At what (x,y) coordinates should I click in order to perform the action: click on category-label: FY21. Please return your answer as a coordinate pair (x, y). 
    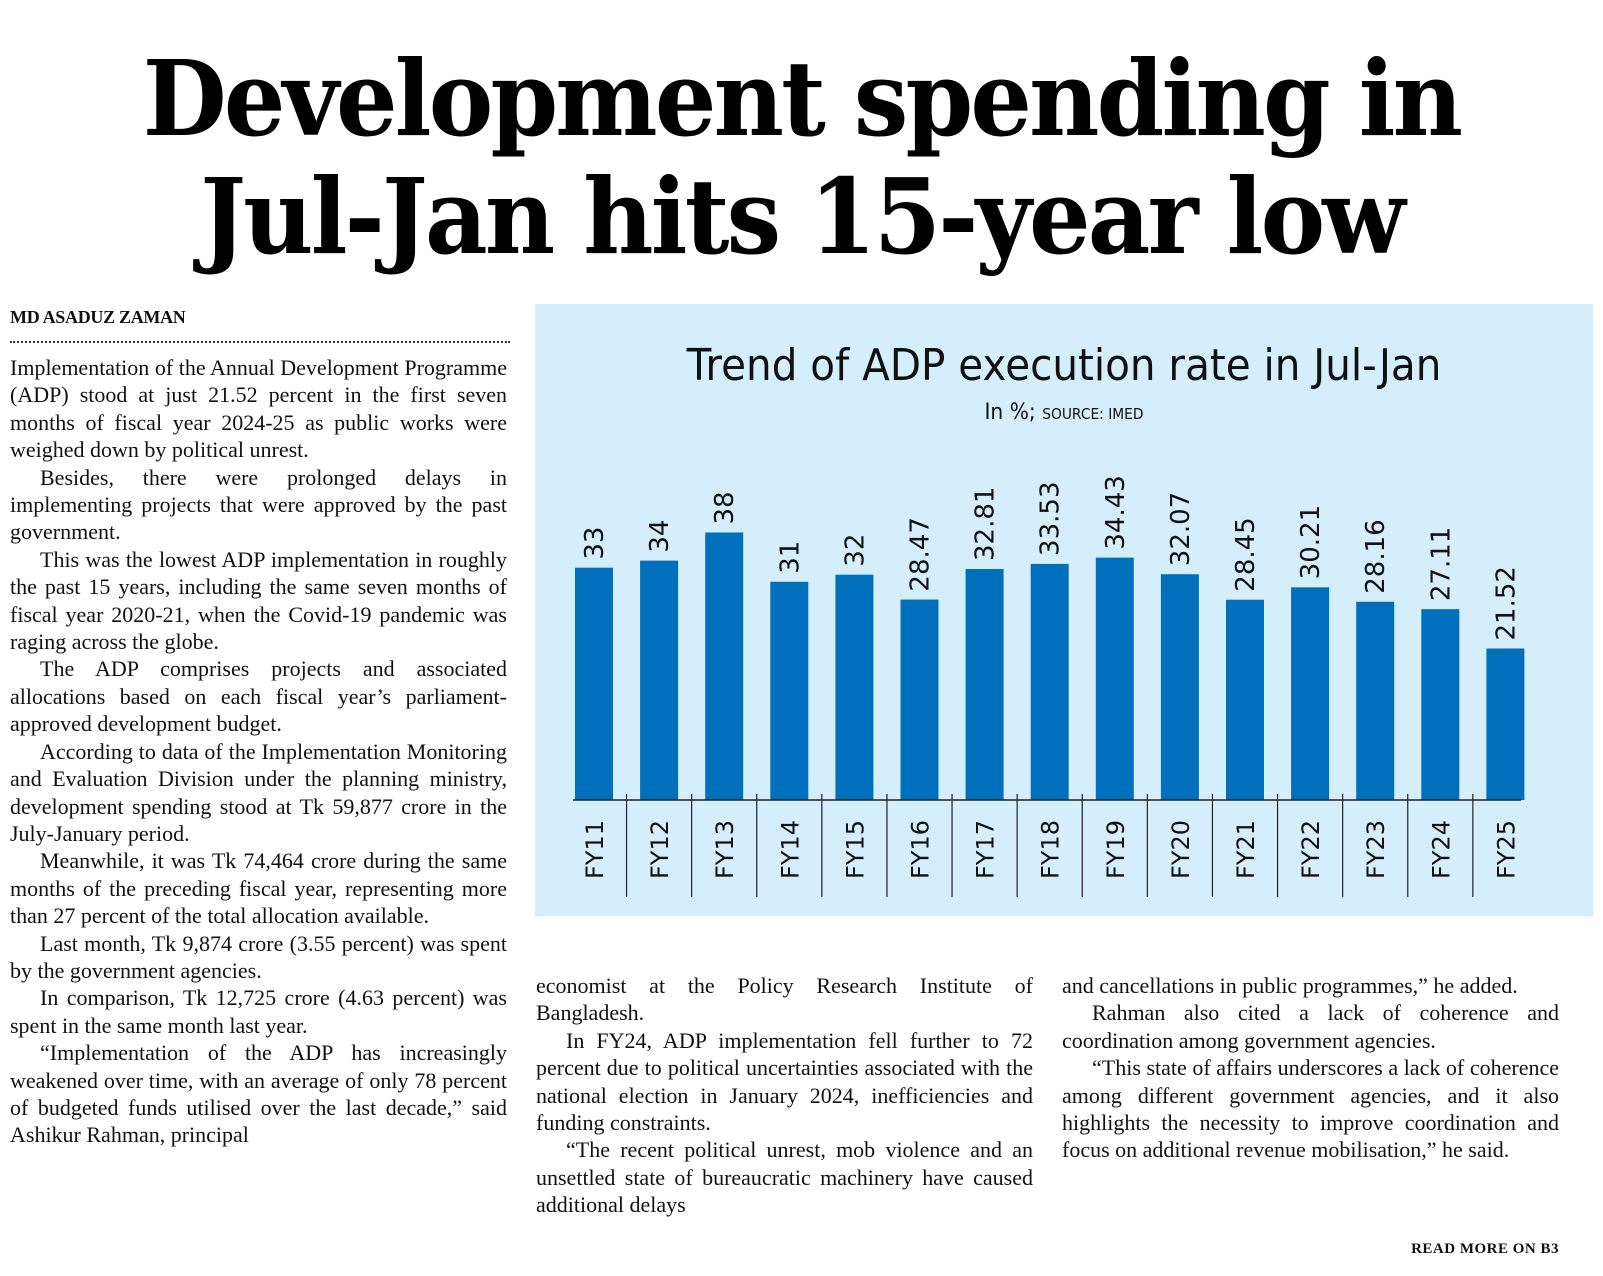
    Looking at the image, I should click on (1246, 849).